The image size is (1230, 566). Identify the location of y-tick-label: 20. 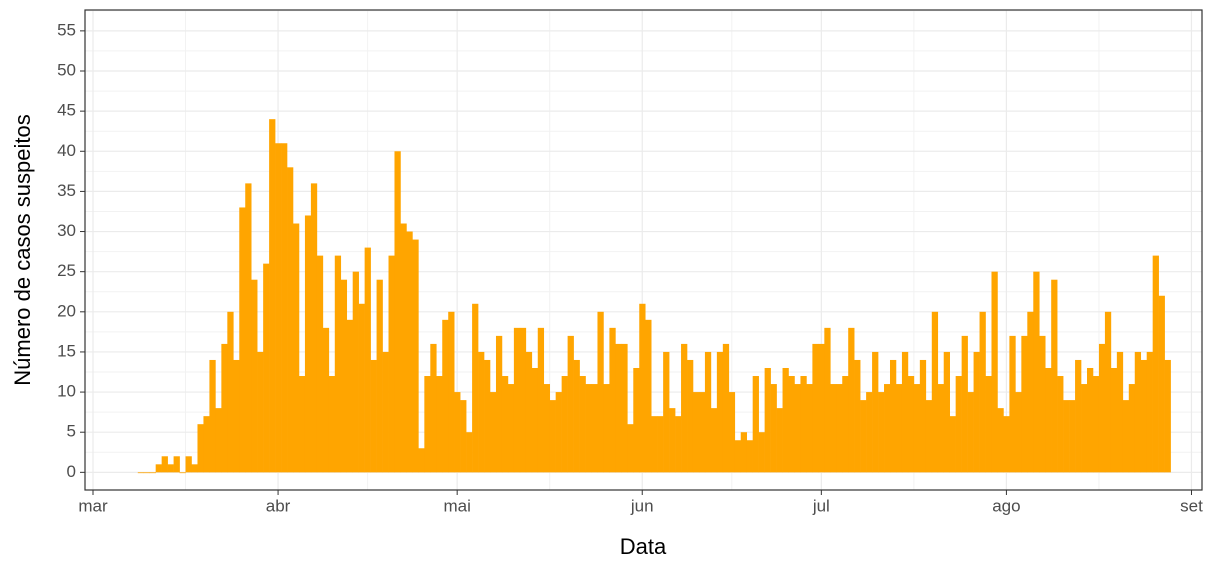
(66, 310).